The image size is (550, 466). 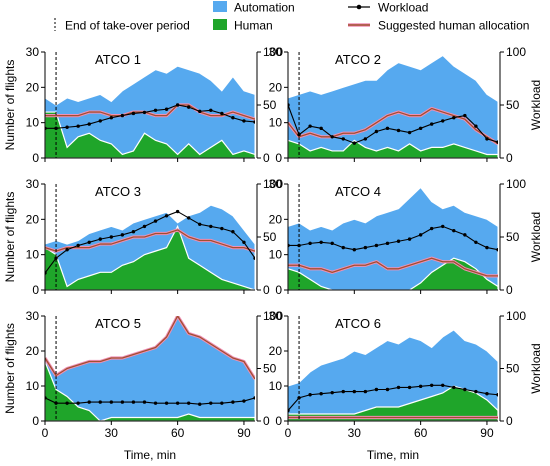 I want to click on legend-label-workload: Workload, so click(x=403, y=8).